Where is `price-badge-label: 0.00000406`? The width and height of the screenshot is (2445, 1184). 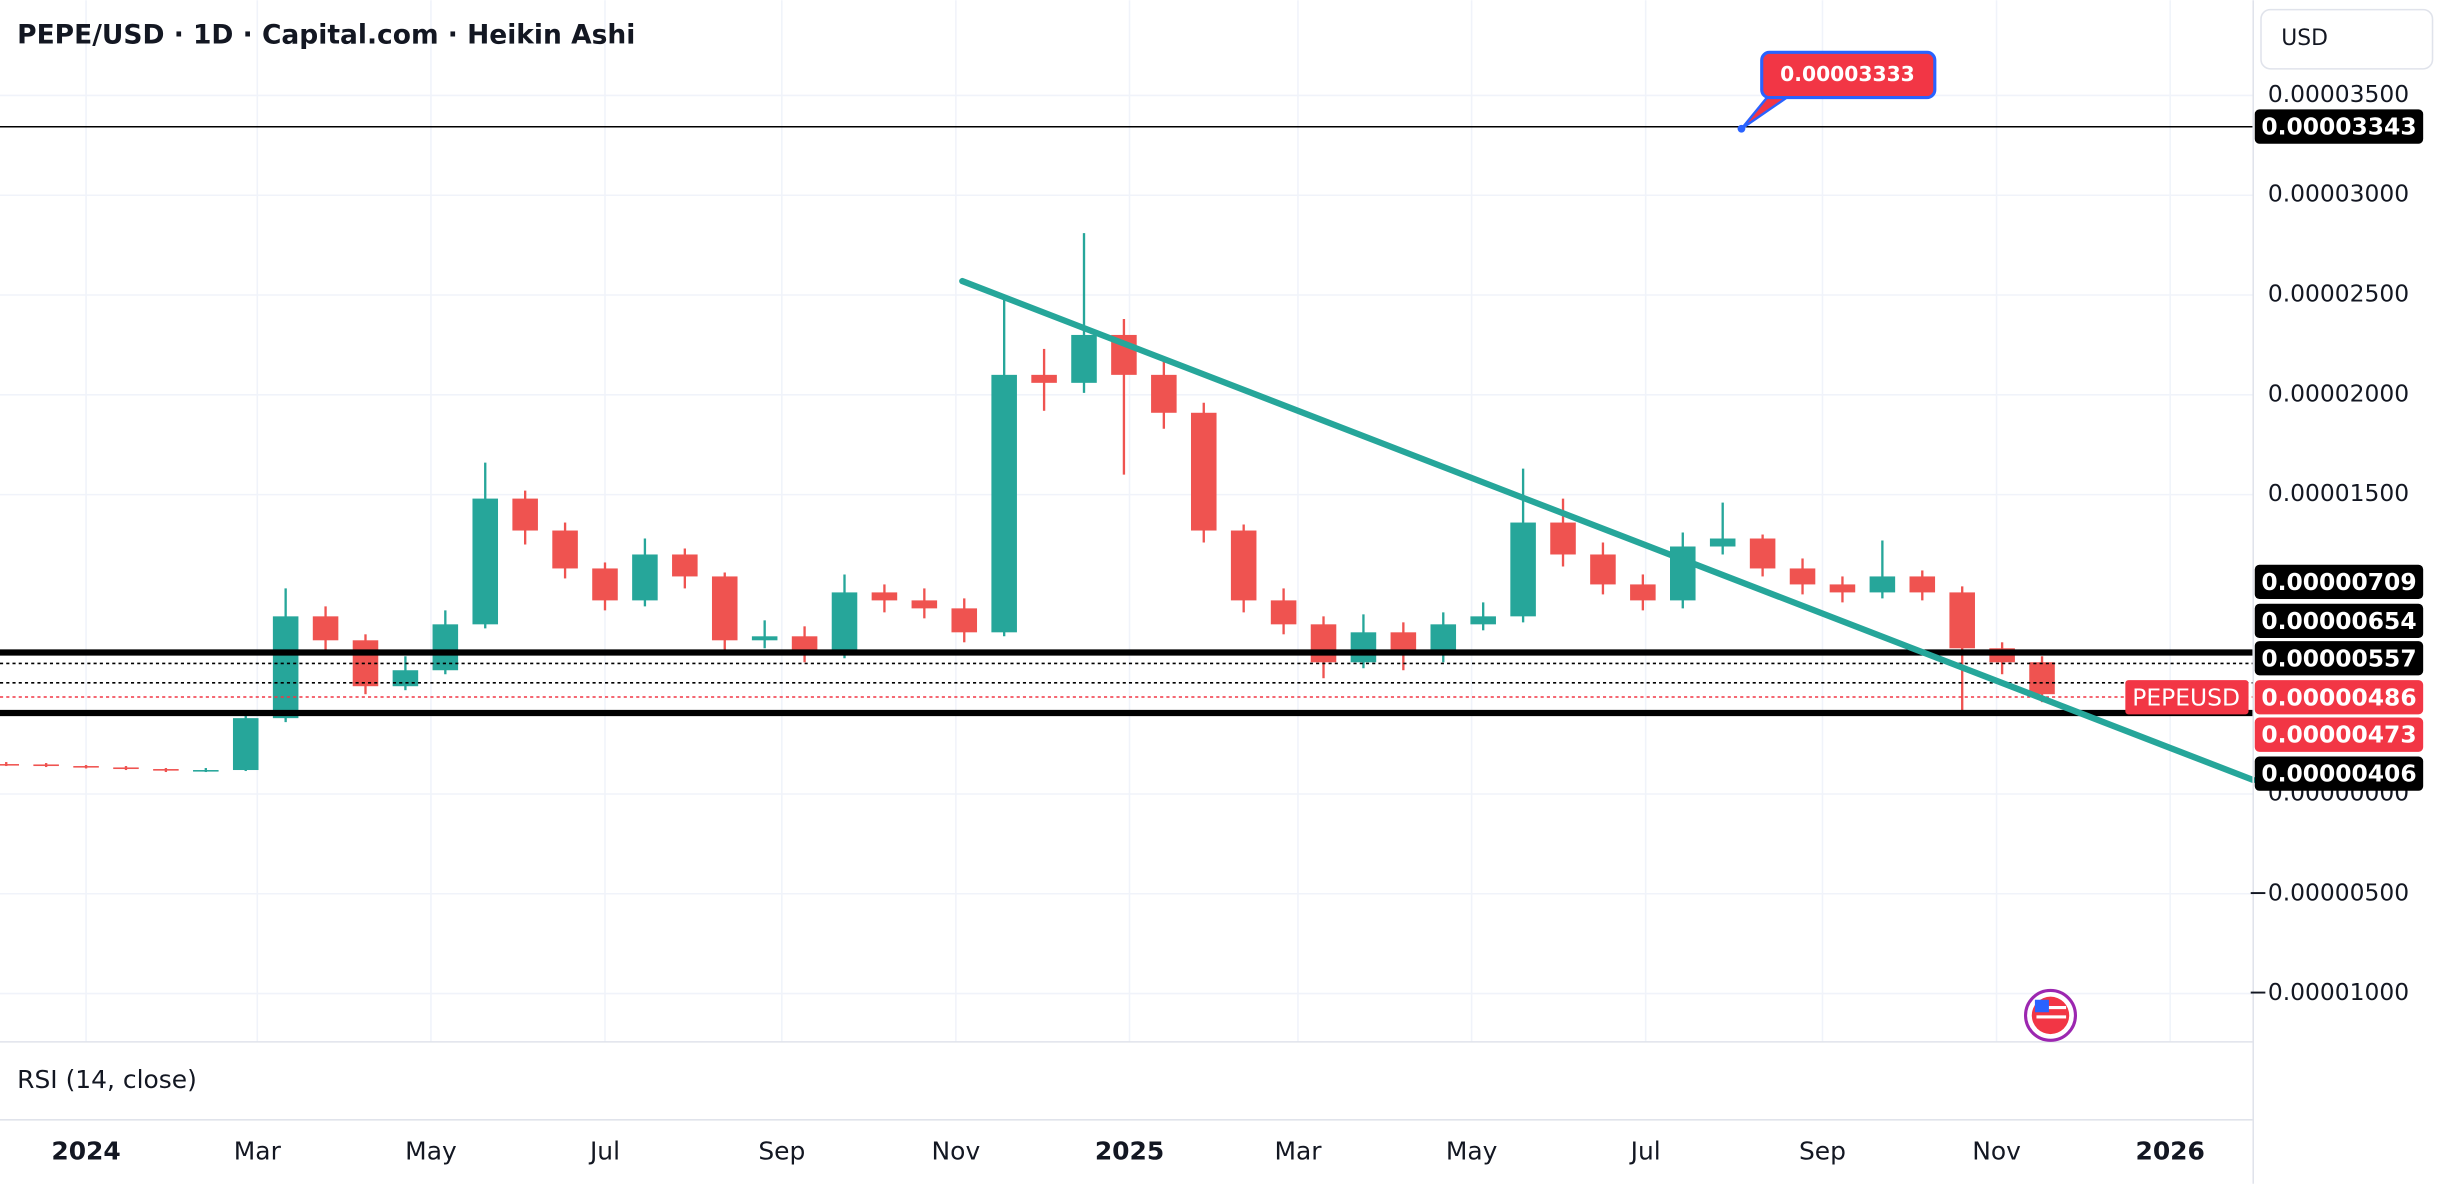 price-badge-label: 0.00000406 is located at coordinates (2338, 774).